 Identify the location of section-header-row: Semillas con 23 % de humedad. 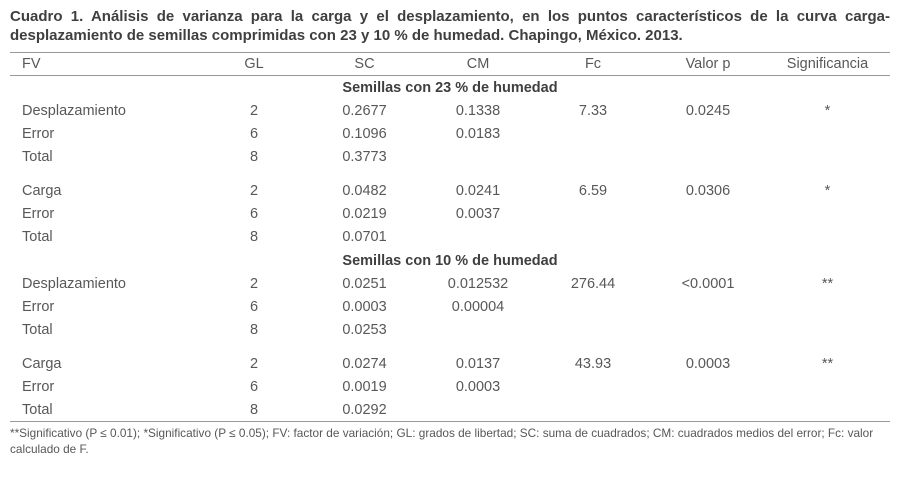
(450, 88).